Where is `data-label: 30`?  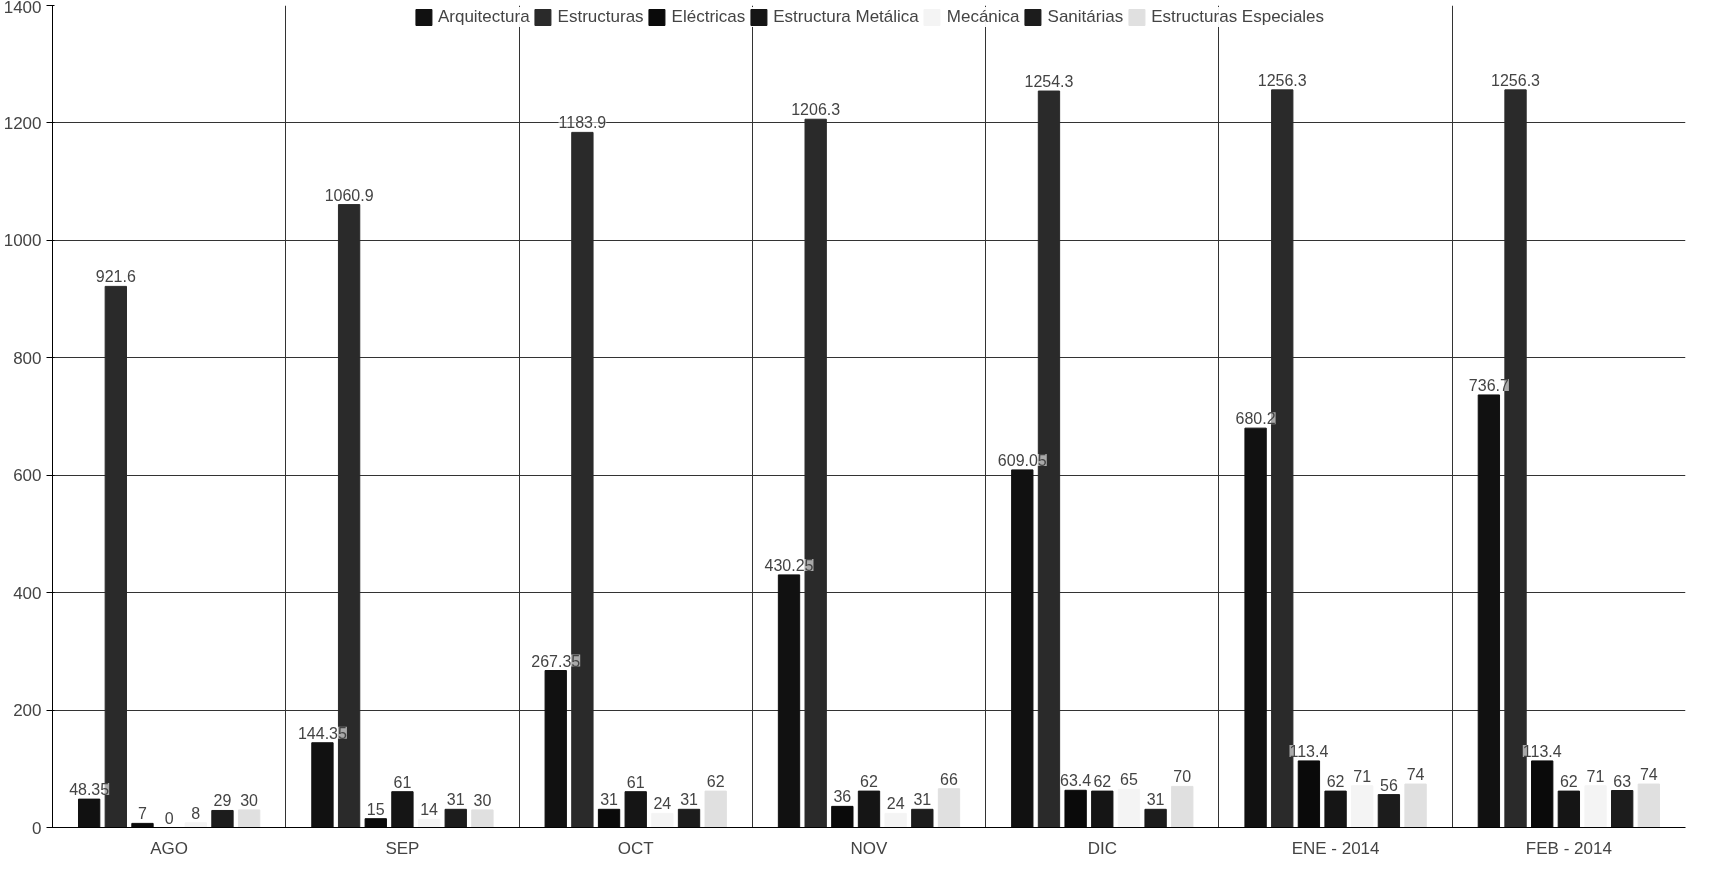 data-label: 30 is located at coordinates (482, 800).